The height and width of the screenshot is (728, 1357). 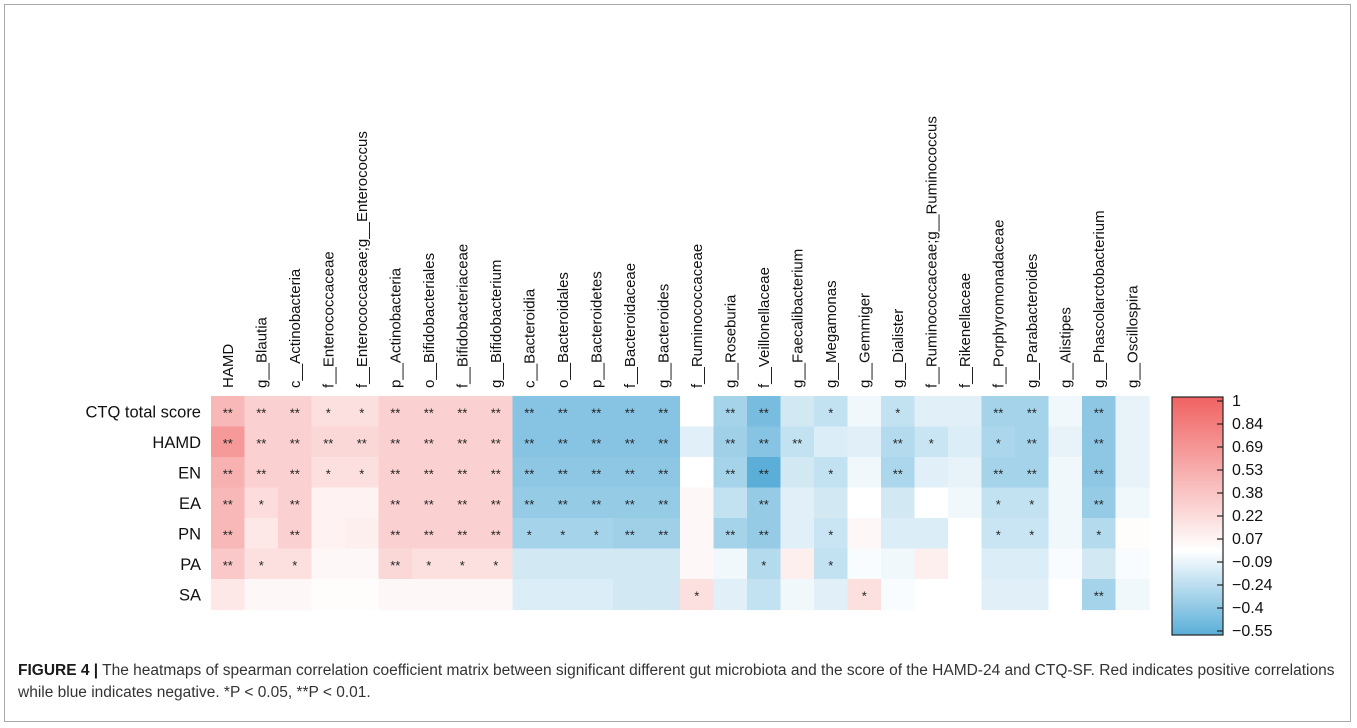 What do you see at coordinates (1132, 336) in the screenshot?
I see `column-label: g__Oscillospira` at bounding box center [1132, 336].